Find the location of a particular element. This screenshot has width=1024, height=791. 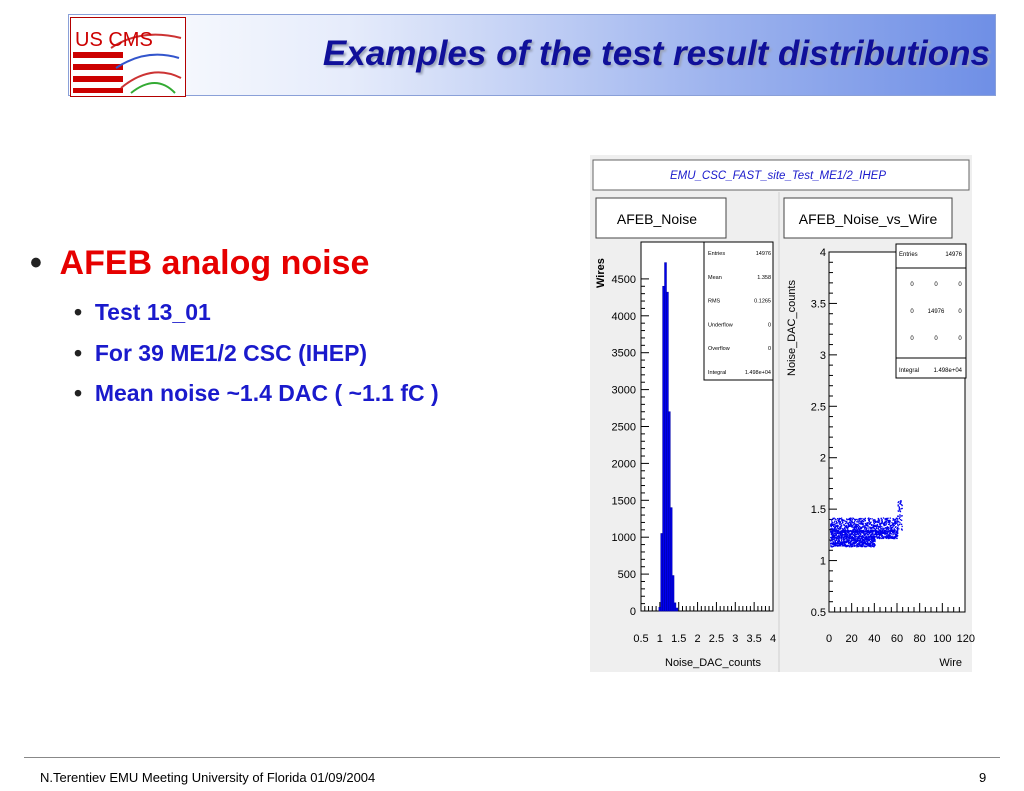

sub-bullet: • Mean noise ~1.4 DAC ( ~1.1 fC ) is located at coordinates (256, 393).